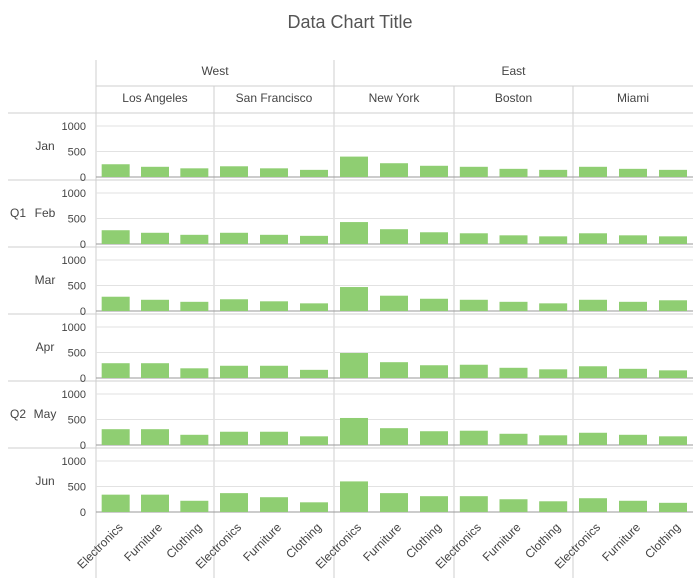  What do you see at coordinates (18, 213) in the screenshot?
I see `quarter-label: Q1` at bounding box center [18, 213].